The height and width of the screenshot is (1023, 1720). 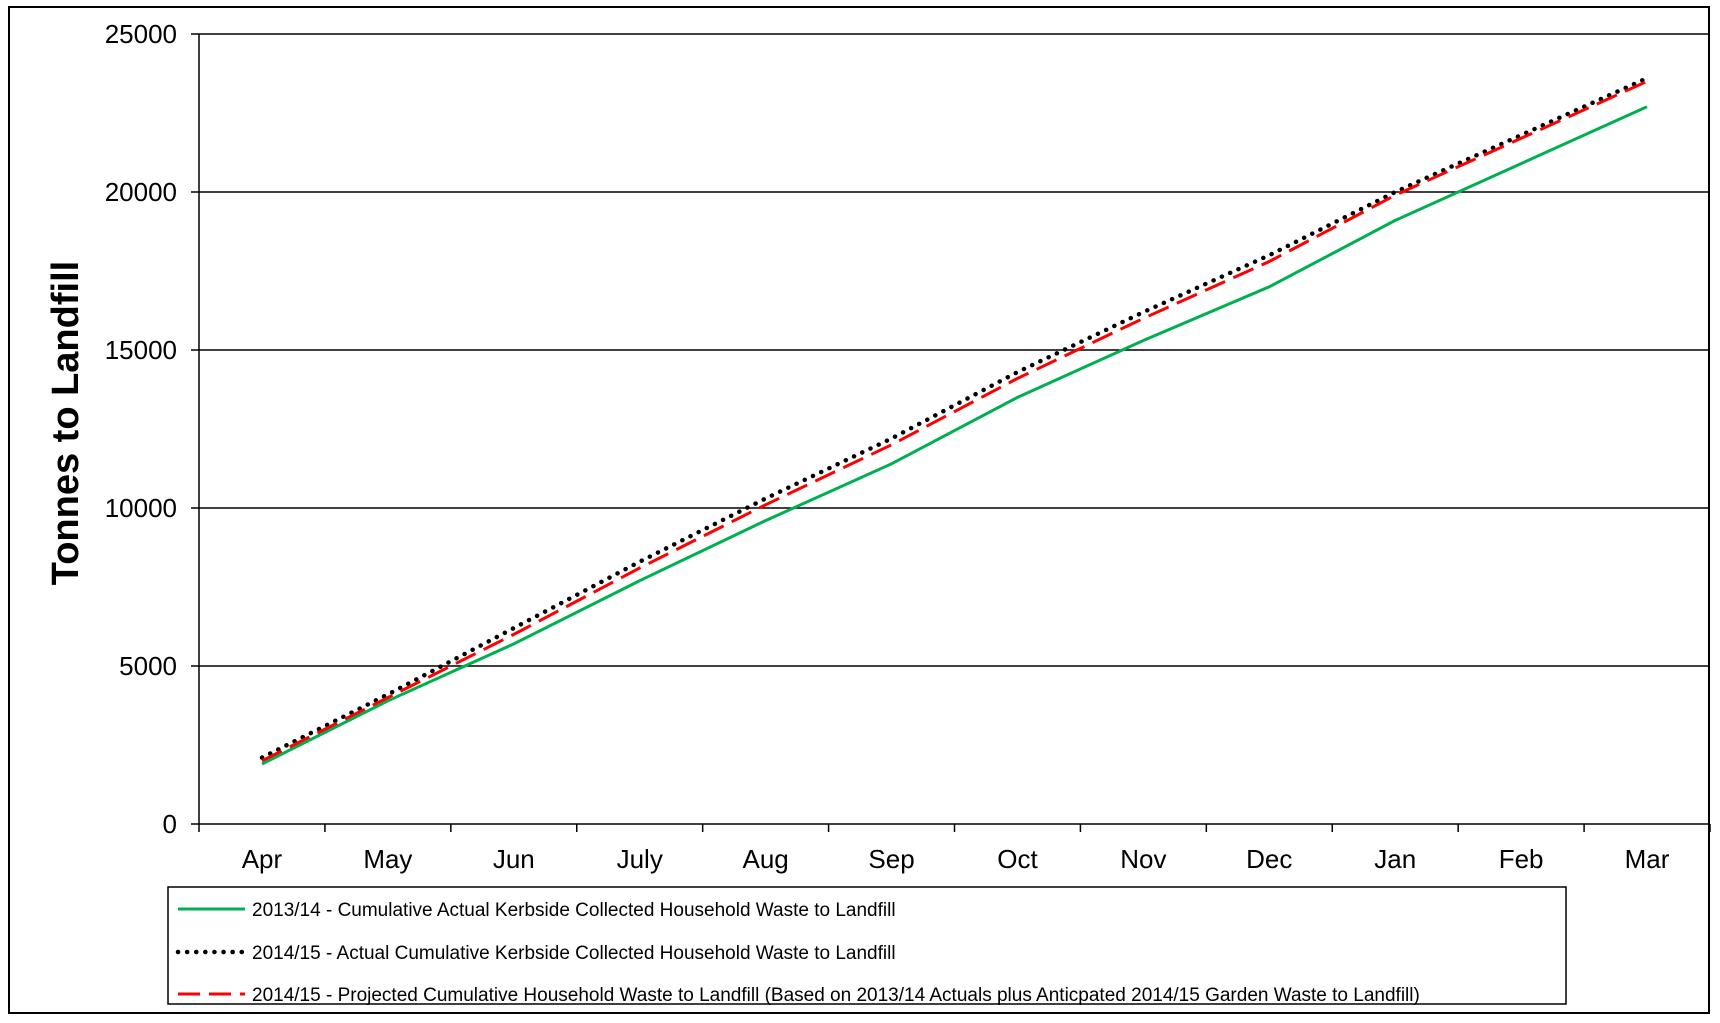 I want to click on x-tick-labels: Apr May Jun July Aug Sep Oct Nov Dec Jan Feb Mar, so click(x=956, y=859).